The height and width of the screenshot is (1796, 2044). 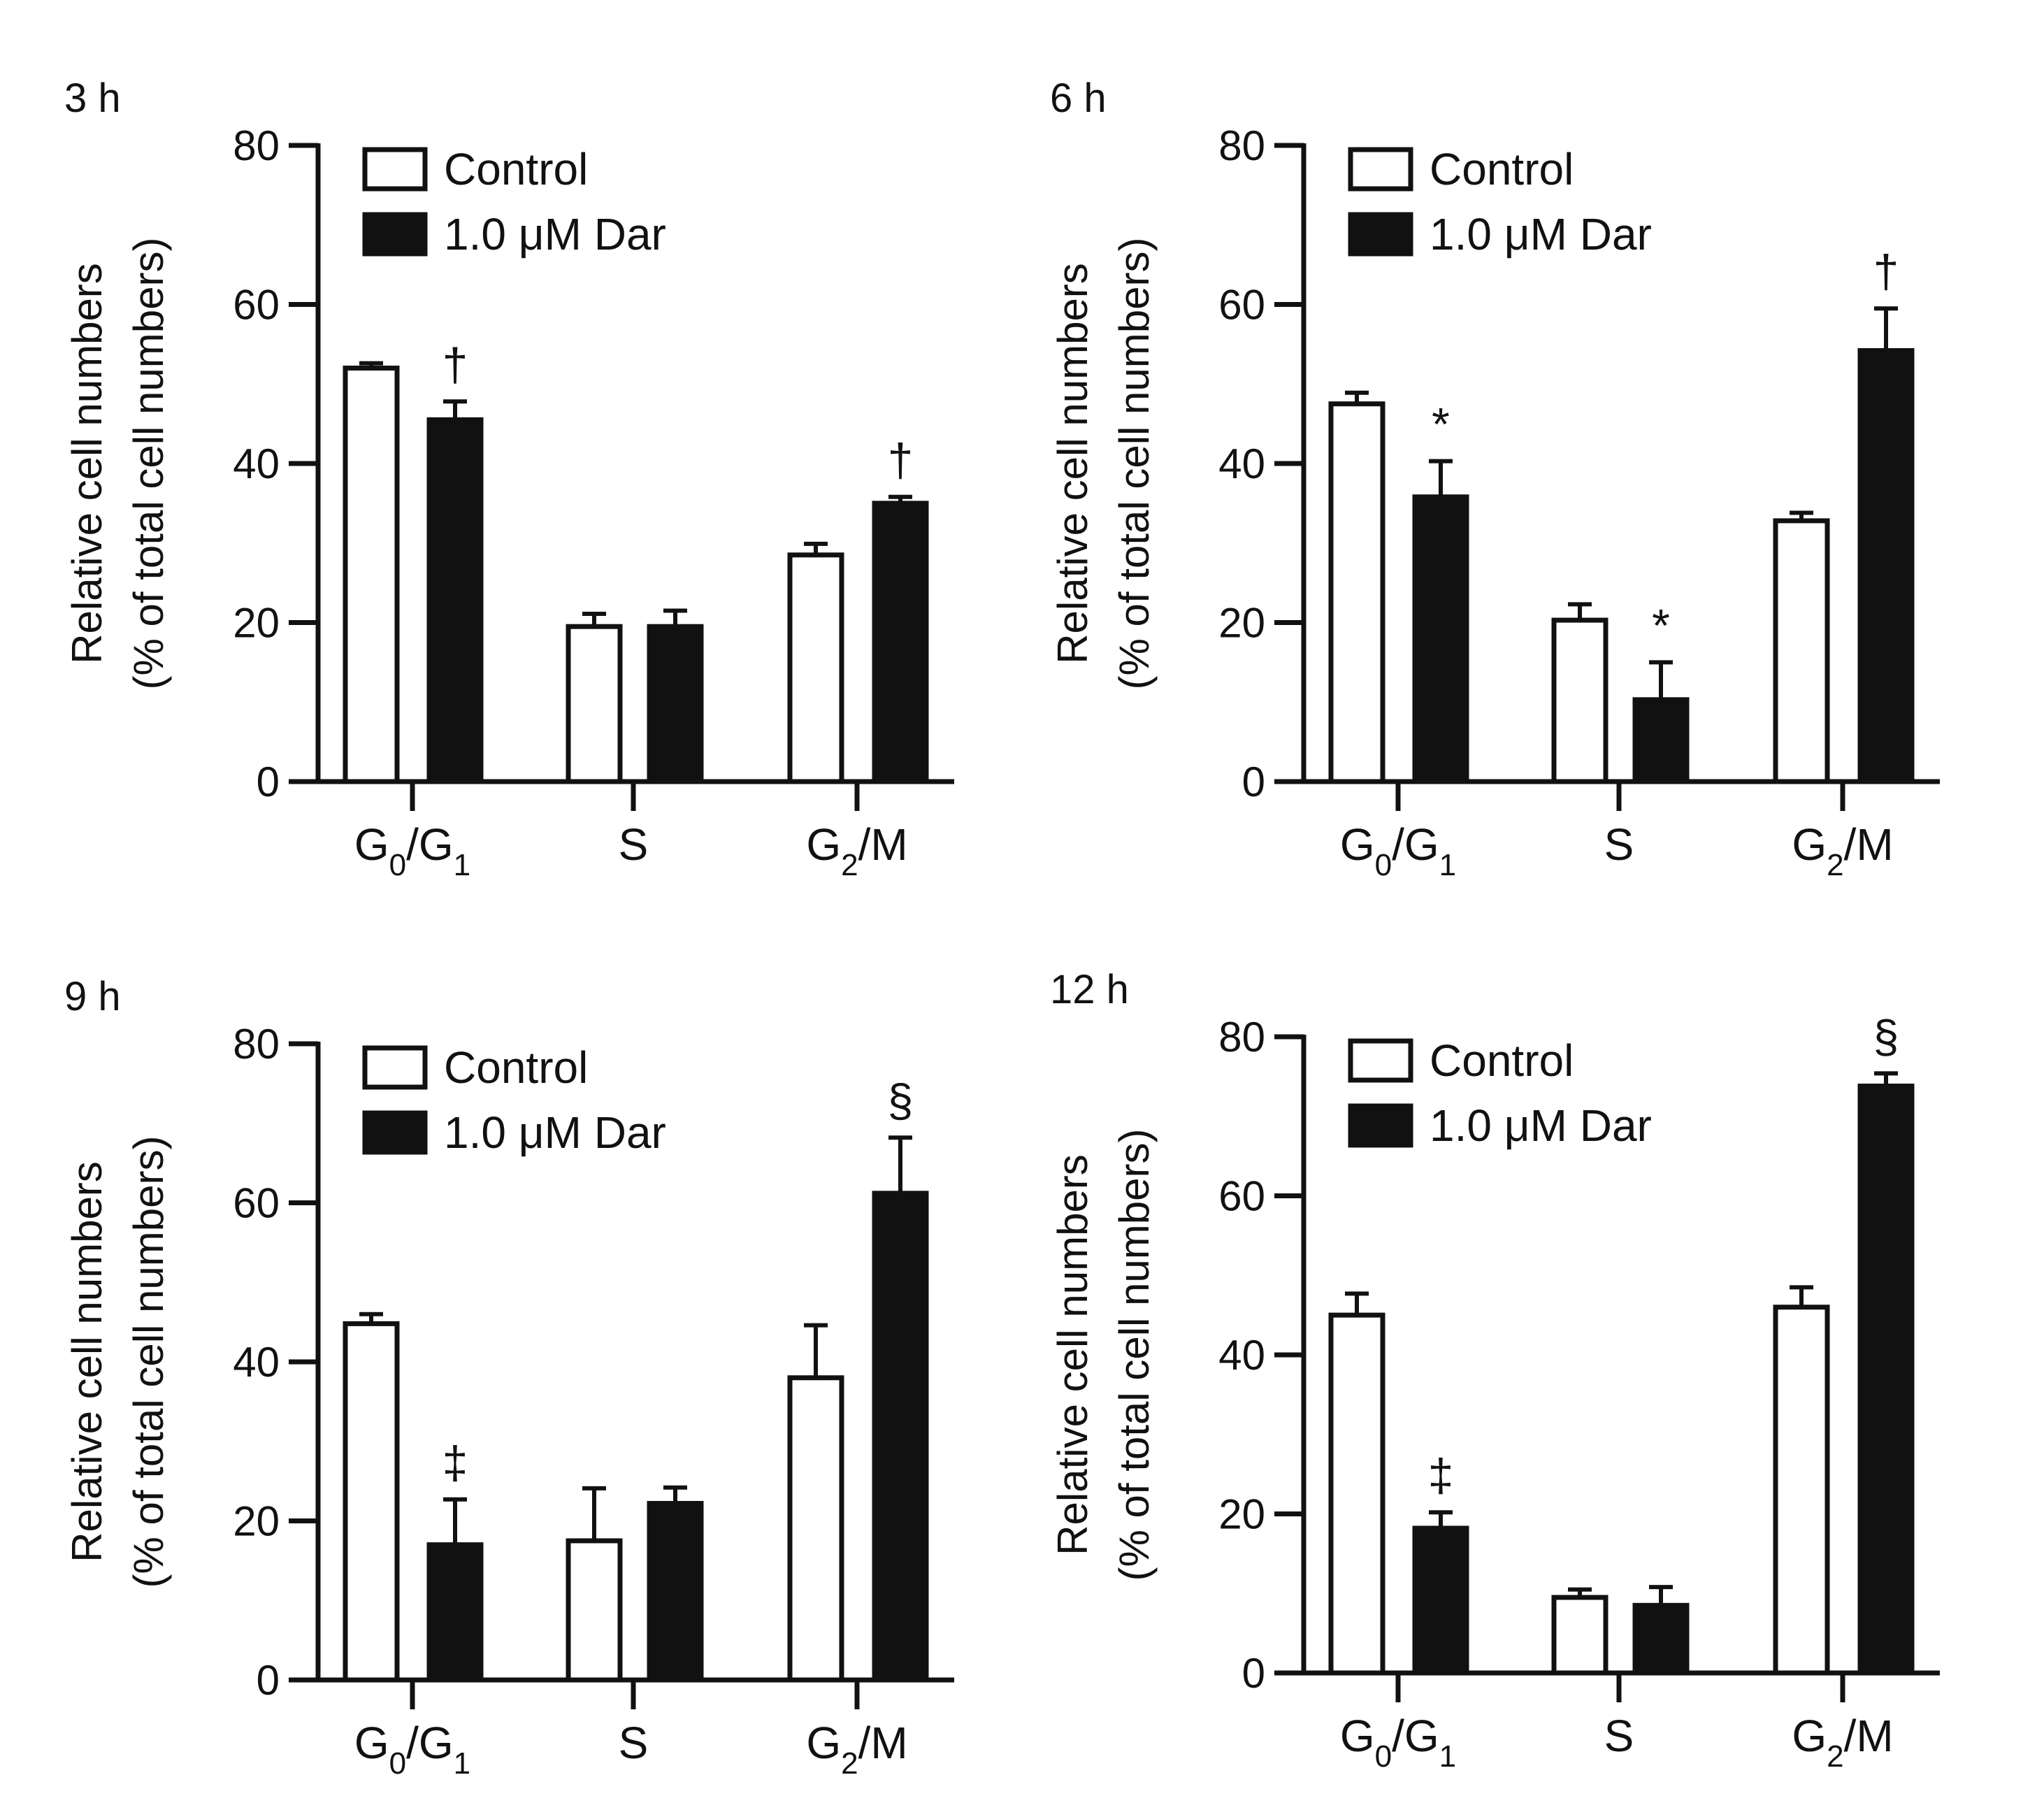 What do you see at coordinates (1078, 98) in the screenshot?
I see `panel-title: 6 h` at bounding box center [1078, 98].